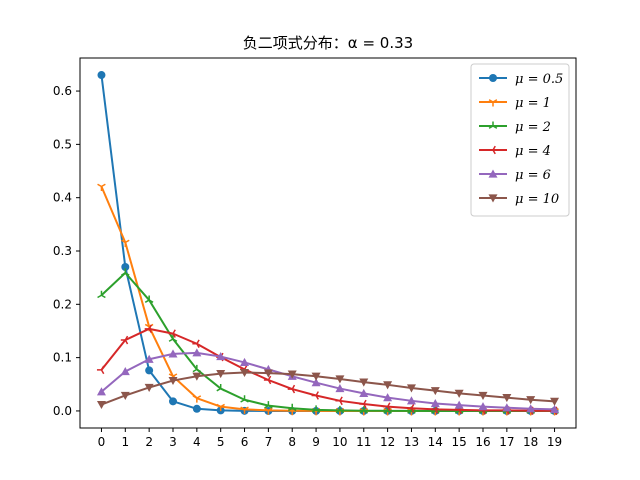 The width and height of the screenshot is (640, 480). What do you see at coordinates (520, 140) in the screenshot?
I see `legend: μ = 0.5 μ = 1 μ = 2 μ = 4 μ = 6 μ = 10` at bounding box center [520, 140].